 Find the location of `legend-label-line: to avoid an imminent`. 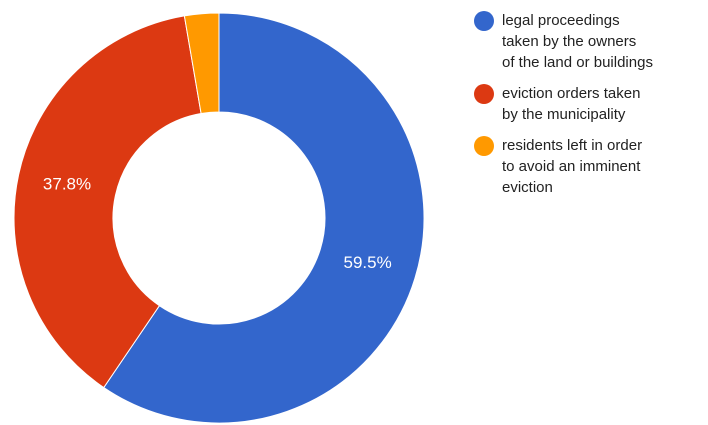

legend-label-line: to avoid an imminent is located at coordinates (571, 166).